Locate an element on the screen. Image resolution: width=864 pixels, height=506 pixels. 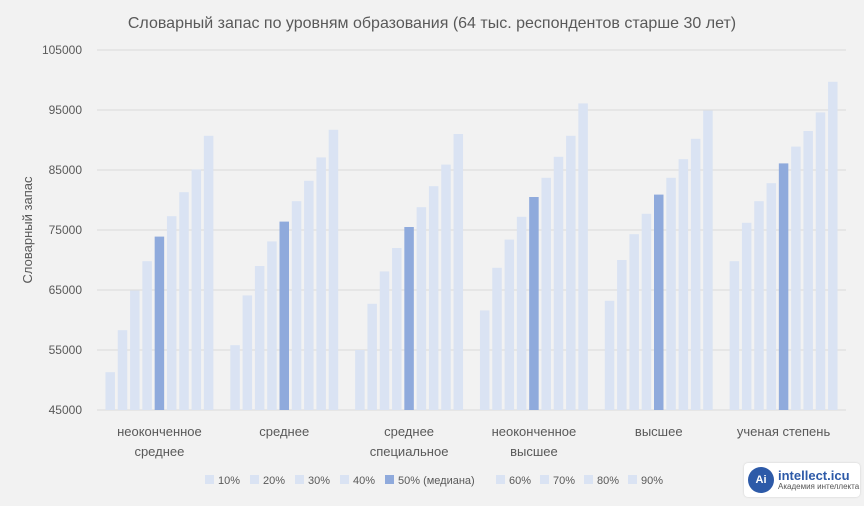
watermark-title: intellect.icu is located at coordinates (814, 475).